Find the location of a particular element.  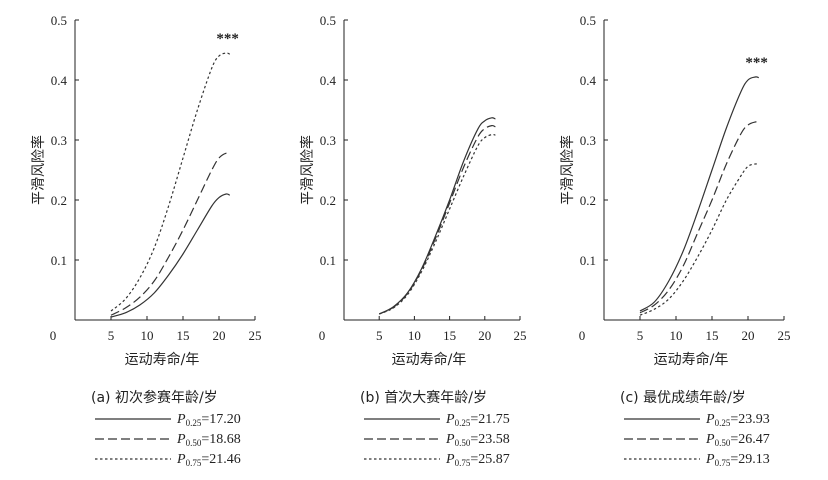

panel-caption: (c) 最优成绩年龄/岁 is located at coordinates (683, 398).